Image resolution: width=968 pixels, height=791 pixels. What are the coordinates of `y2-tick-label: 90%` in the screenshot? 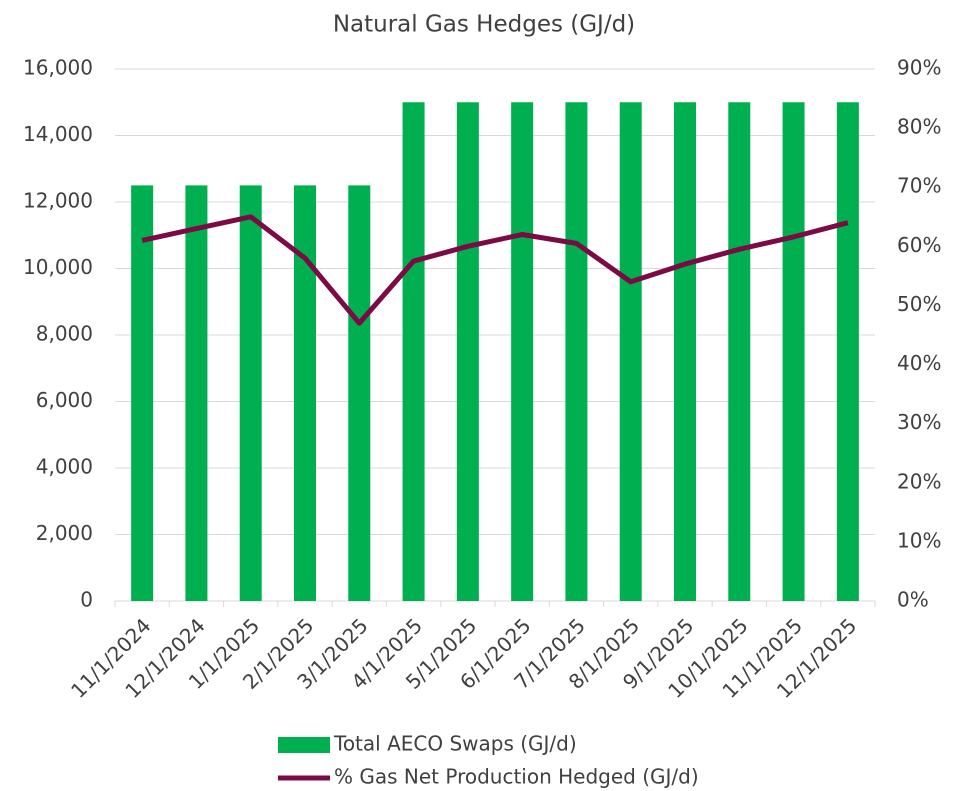 It's located at (919, 68).